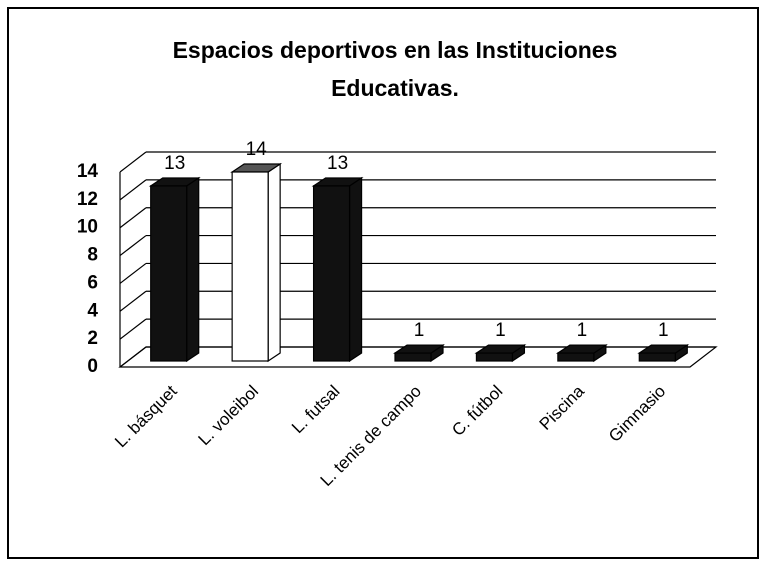  I want to click on chart-title: Espacios deportivos en las Instituciones, so click(395, 50).